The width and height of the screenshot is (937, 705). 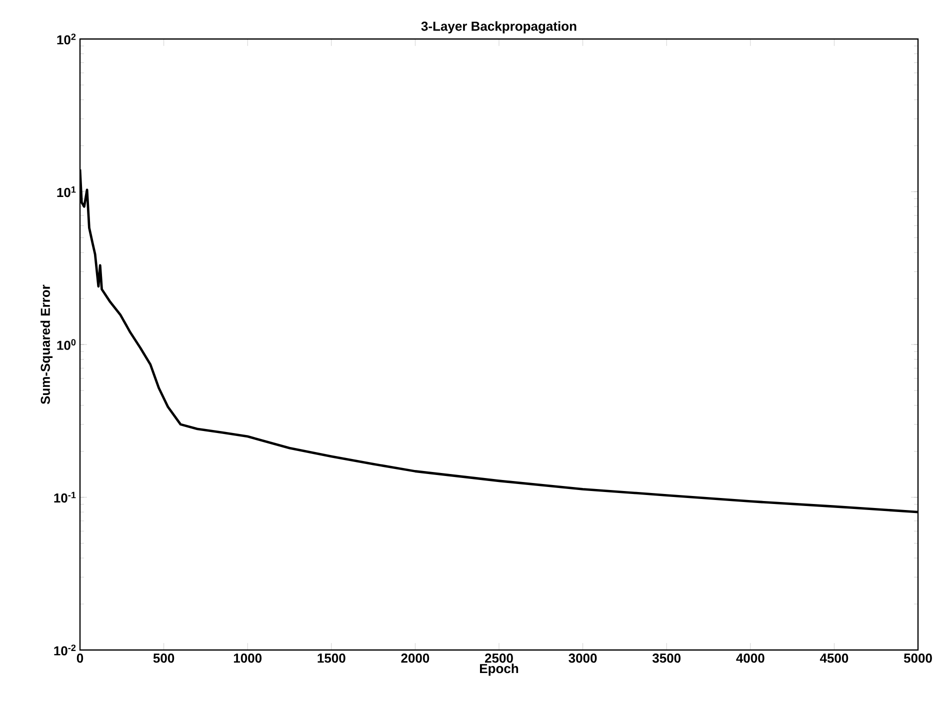 What do you see at coordinates (332, 658) in the screenshot?
I see `x-tick-label: 1500` at bounding box center [332, 658].